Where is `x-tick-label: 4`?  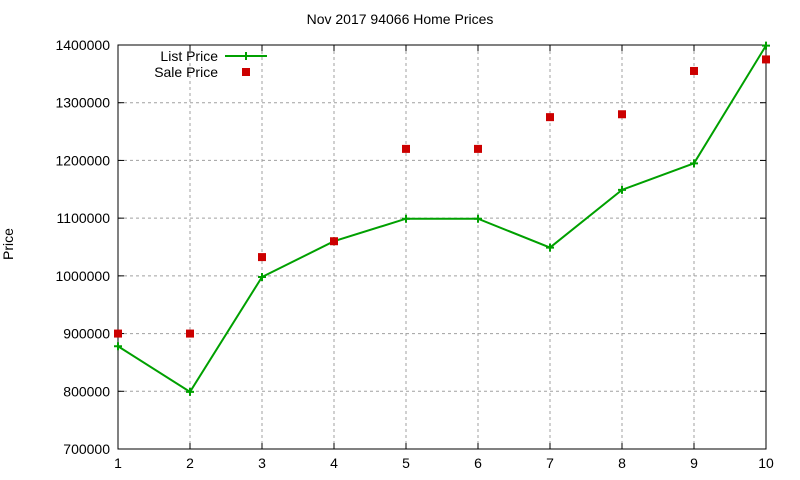 x-tick-label: 4 is located at coordinates (334, 463).